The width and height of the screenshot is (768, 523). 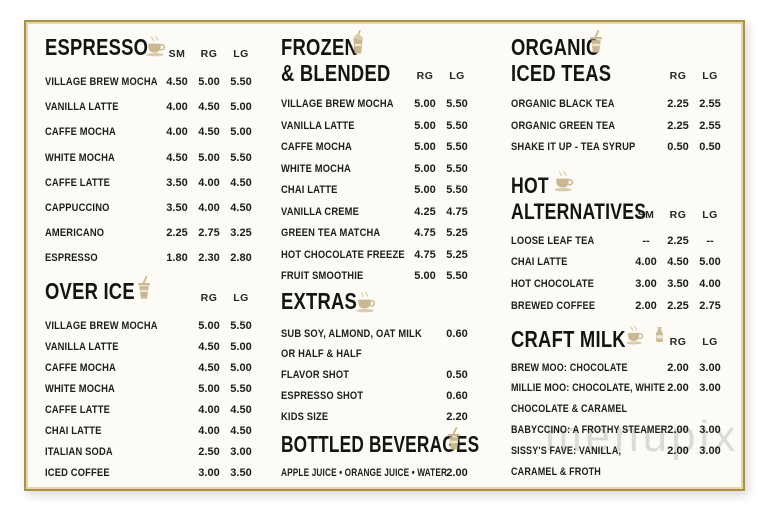 What do you see at coordinates (177, 54) in the screenshot?
I see `size-column-label: SM` at bounding box center [177, 54].